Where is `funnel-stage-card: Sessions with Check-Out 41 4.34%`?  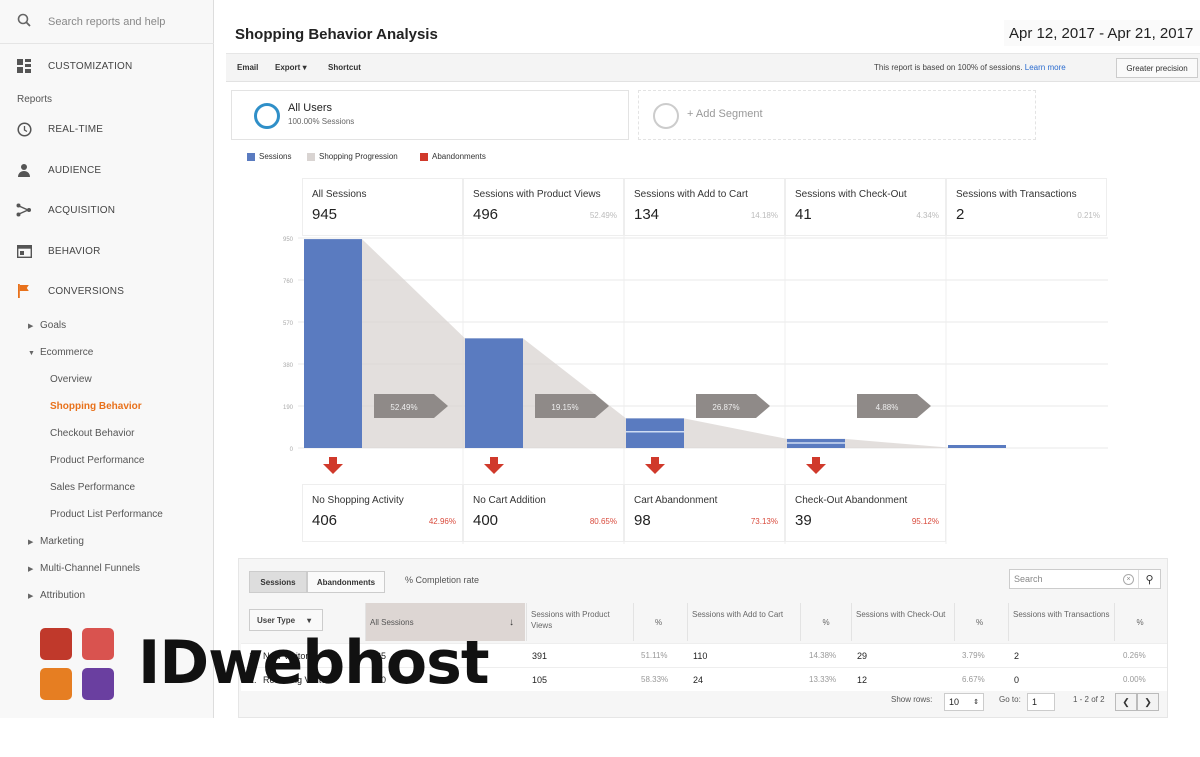 funnel-stage-card: Sessions with Check-Out 41 4.34% is located at coordinates (865, 207).